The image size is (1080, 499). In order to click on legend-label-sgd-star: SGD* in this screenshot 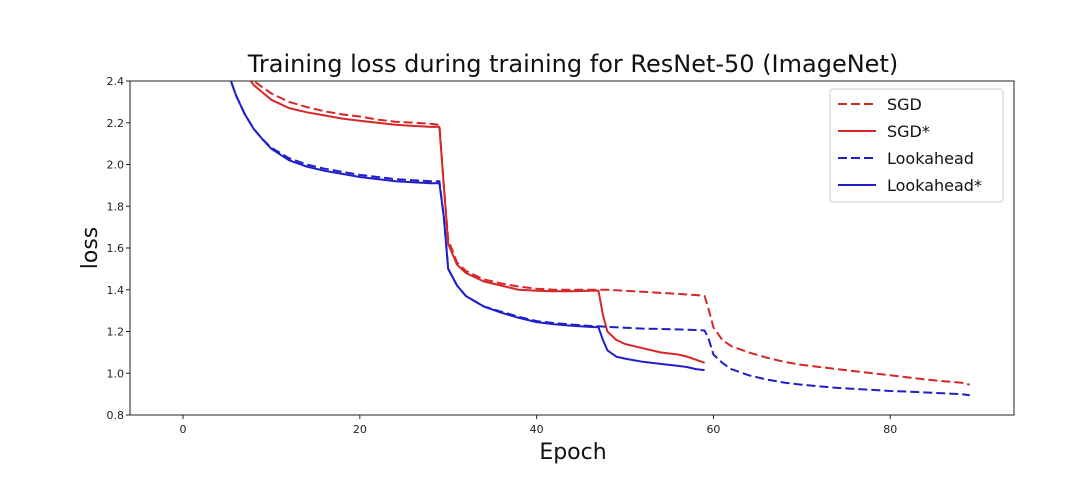, I will do `click(908, 131)`.